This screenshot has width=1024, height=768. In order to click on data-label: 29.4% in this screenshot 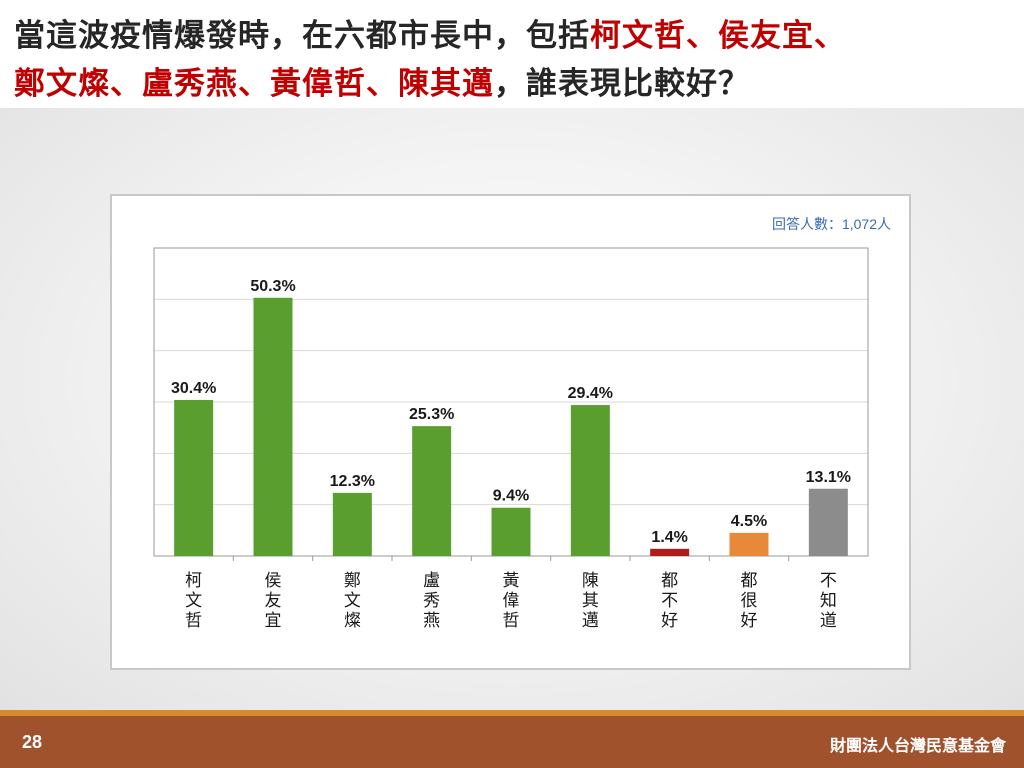, I will do `click(590, 393)`.